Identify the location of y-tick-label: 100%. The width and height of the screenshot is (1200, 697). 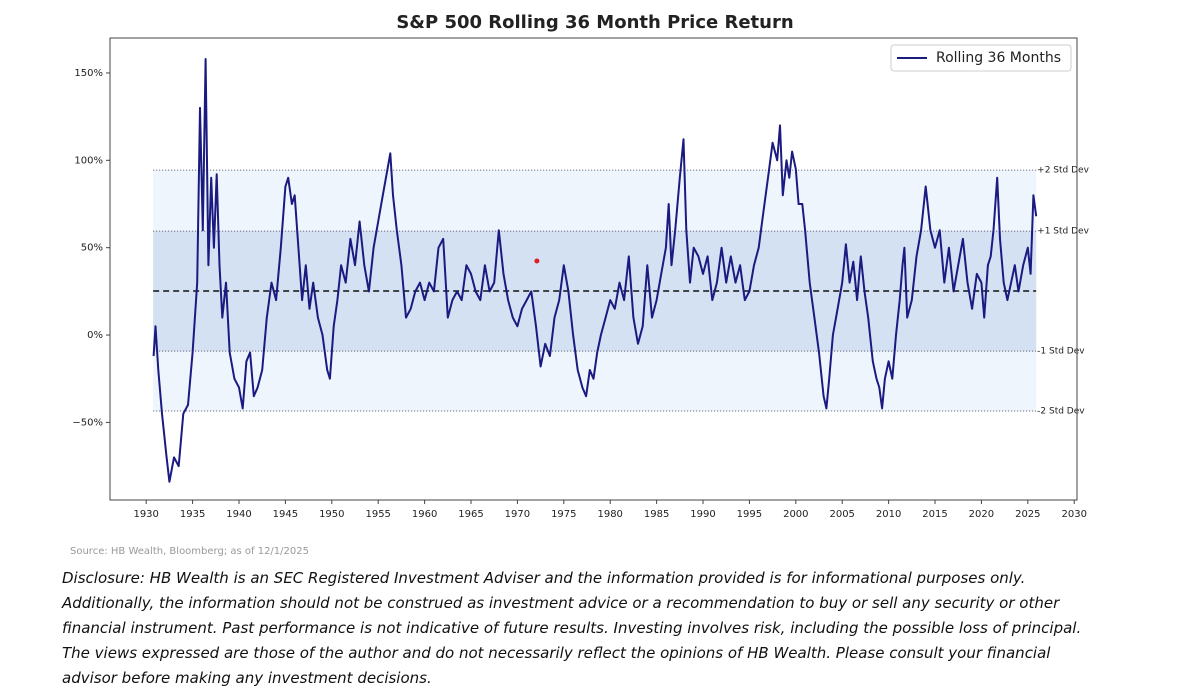
(88, 160).